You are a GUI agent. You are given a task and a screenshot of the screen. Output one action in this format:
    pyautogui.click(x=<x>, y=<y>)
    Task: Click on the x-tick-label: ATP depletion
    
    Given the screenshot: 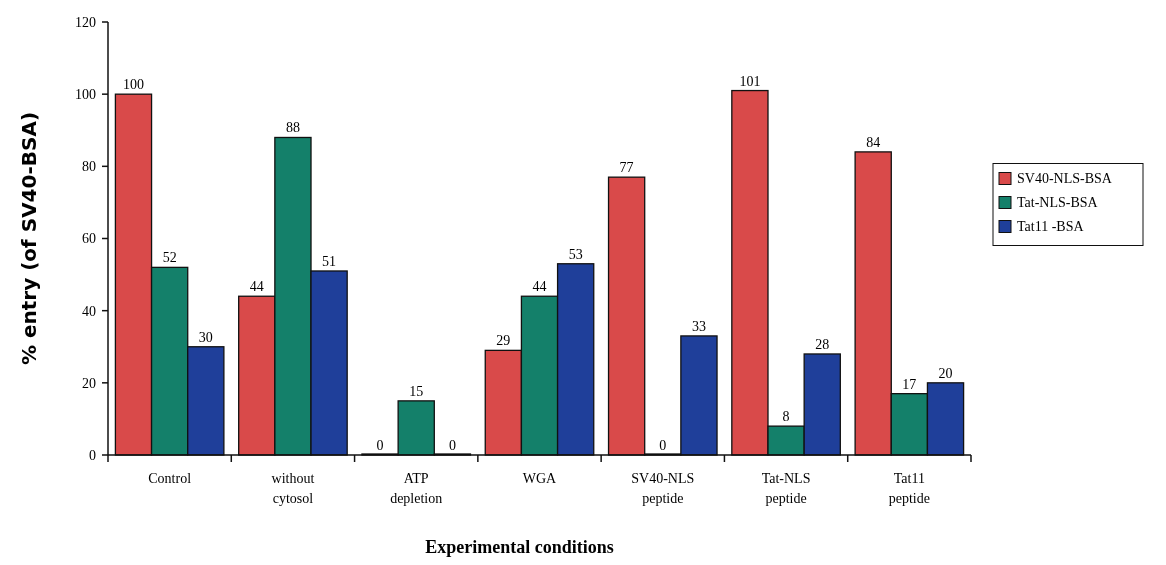 What is the action you would take?
    pyautogui.click(x=416, y=488)
    